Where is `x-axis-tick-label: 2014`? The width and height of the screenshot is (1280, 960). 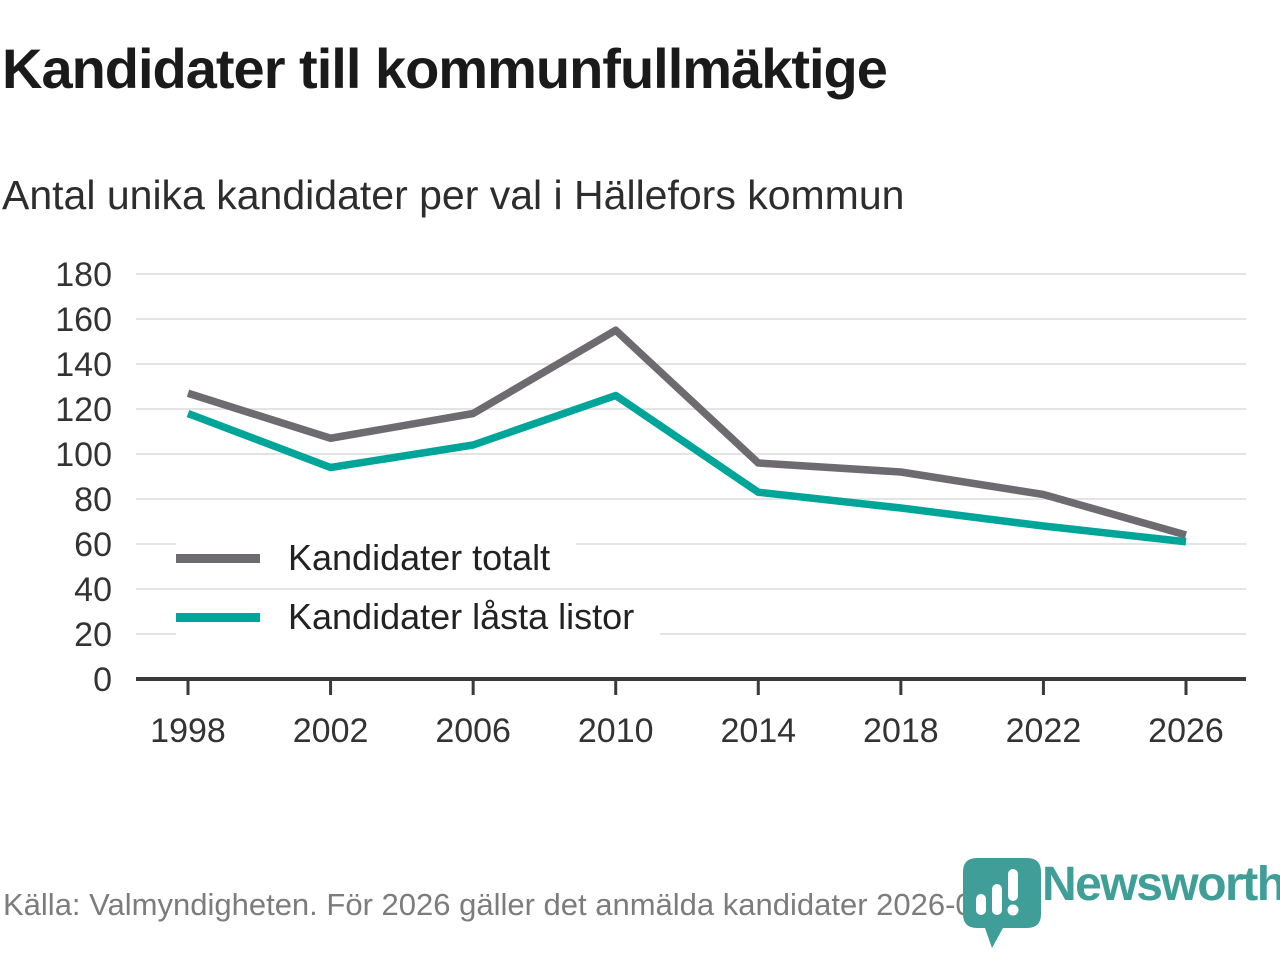
x-axis-tick-label: 2014 is located at coordinates (758, 731).